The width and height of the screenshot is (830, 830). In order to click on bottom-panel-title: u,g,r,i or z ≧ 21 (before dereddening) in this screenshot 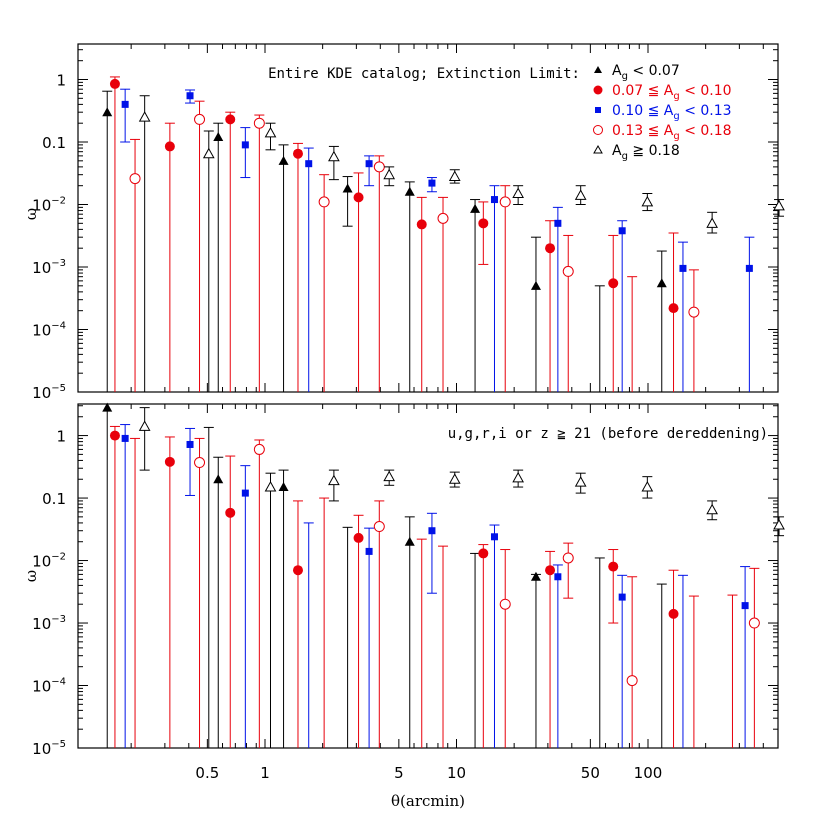, I will do `click(608, 434)`.